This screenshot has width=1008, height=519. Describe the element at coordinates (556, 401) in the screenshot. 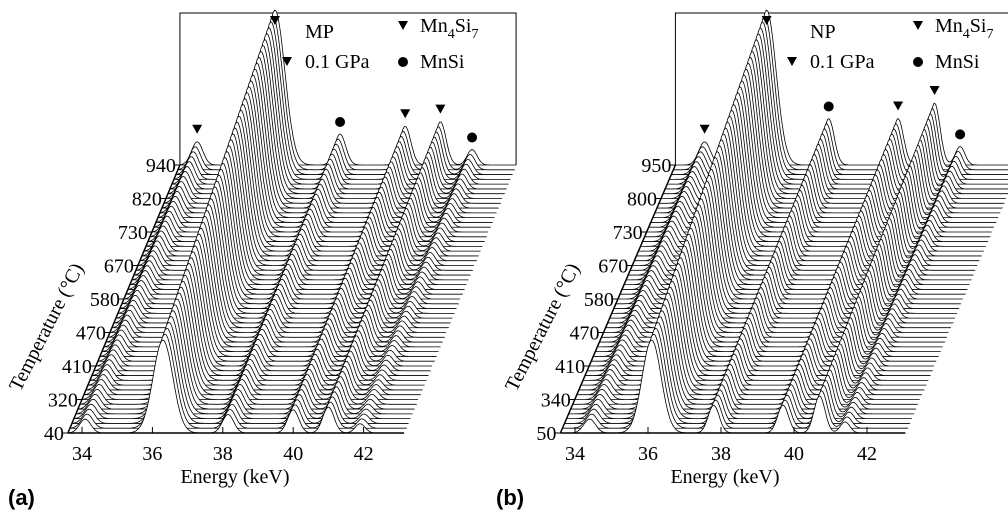

I see `y-tick-label: 340` at that location.